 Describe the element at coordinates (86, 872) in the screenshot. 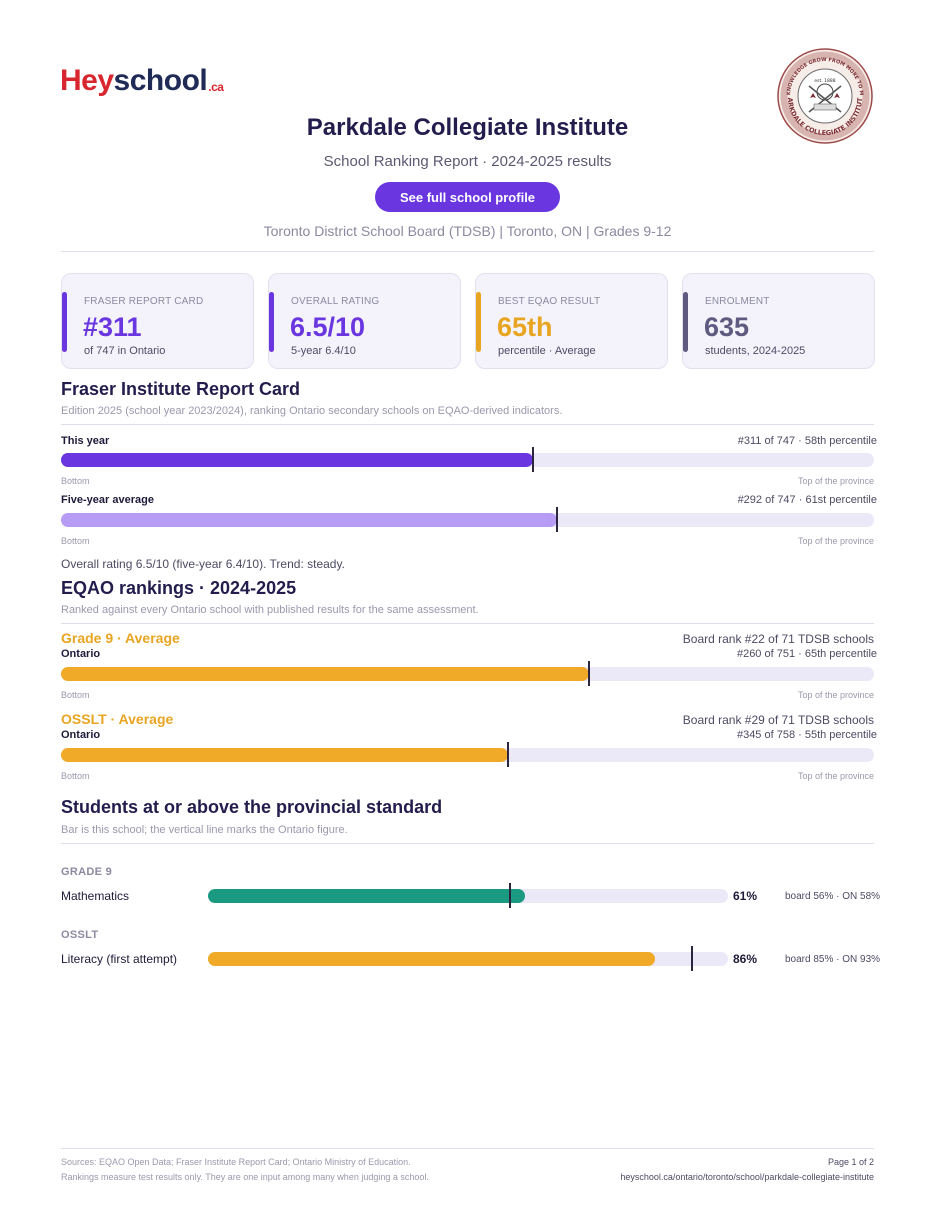

I see `standard-group-label: GRADE 9` at that location.